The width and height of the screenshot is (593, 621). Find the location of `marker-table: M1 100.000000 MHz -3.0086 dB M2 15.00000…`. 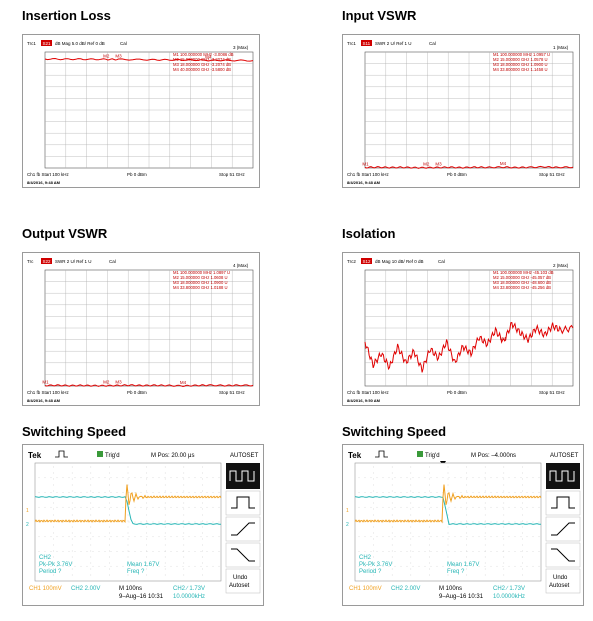

marker-table: M1 100.000000 MHz -3.0086 dB M2 15.00000… is located at coordinates (203, 62).